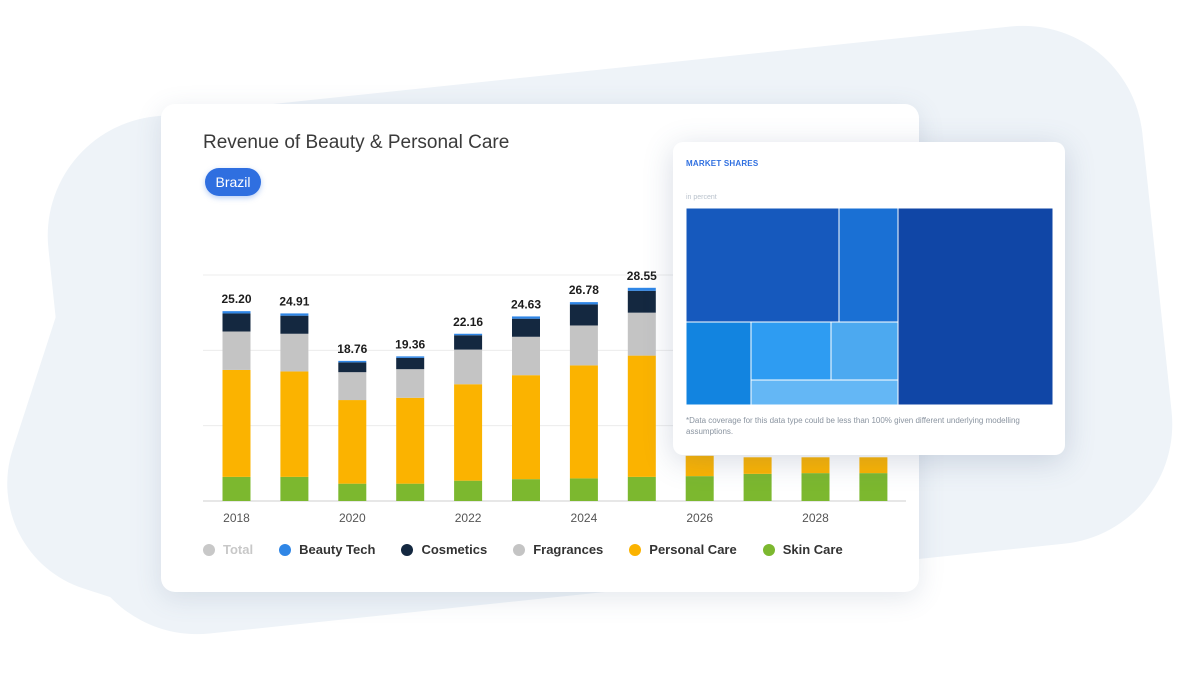 The height and width of the screenshot is (675, 1200). What do you see at coordinates (233, 182) in the screenshot?
I see `country-filter-chip: Brazil` at bounding box center [233, 182].